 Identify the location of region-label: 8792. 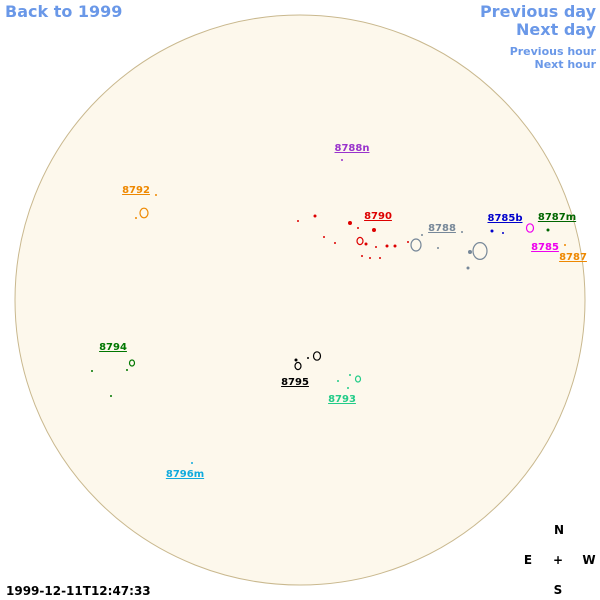
(136, 190).